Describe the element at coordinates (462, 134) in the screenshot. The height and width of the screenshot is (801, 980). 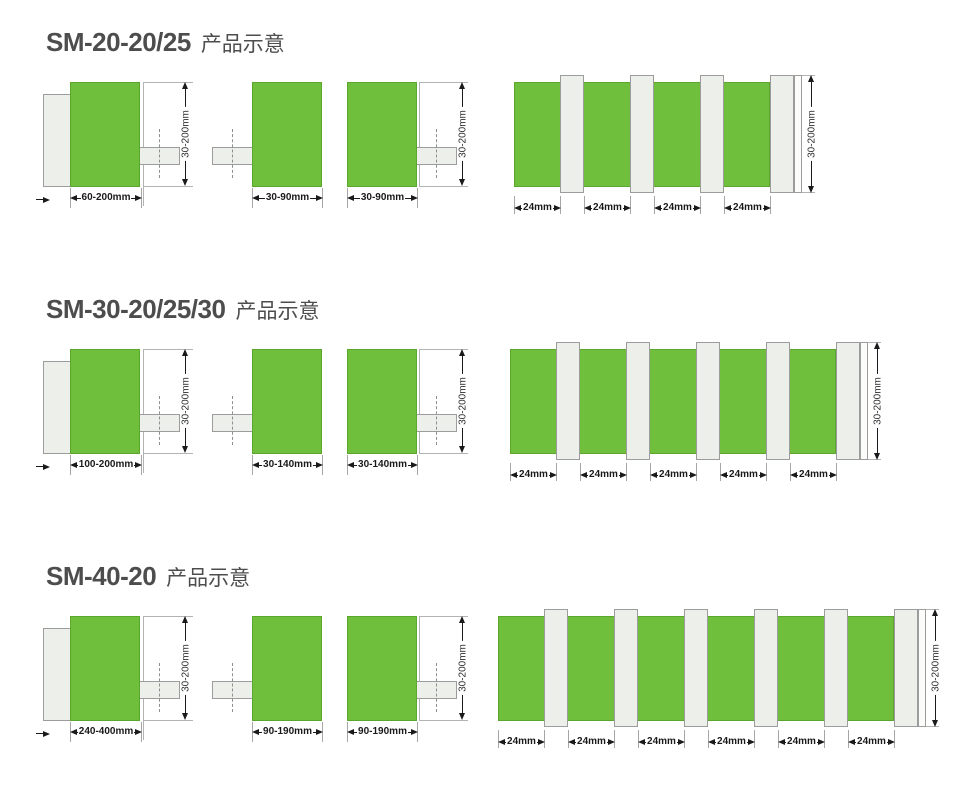
I see `side-height-dimension: 30-200mm` at that location.